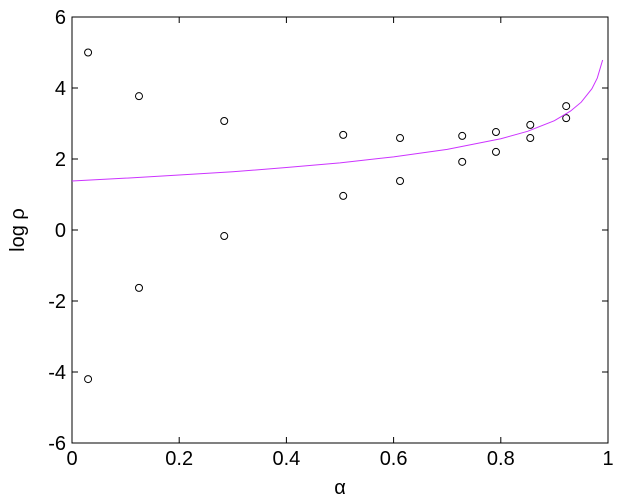  I want to click on x-tick-label: 0.8, so click(501, 459).